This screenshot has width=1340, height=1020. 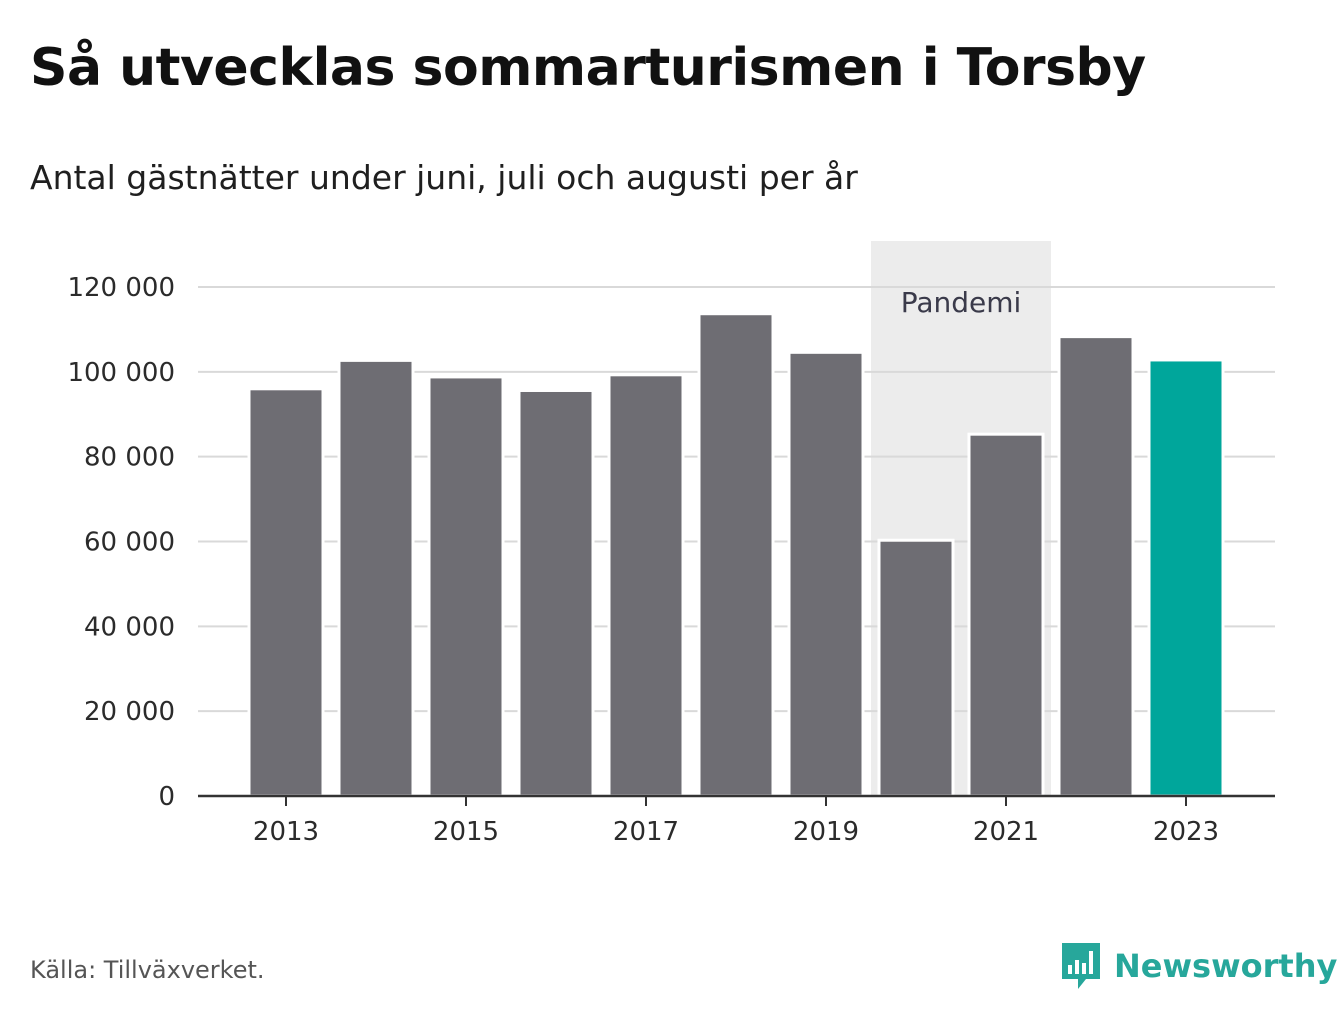 I want to click on y-tick-label: 120 000, so click(x=121, y=288).